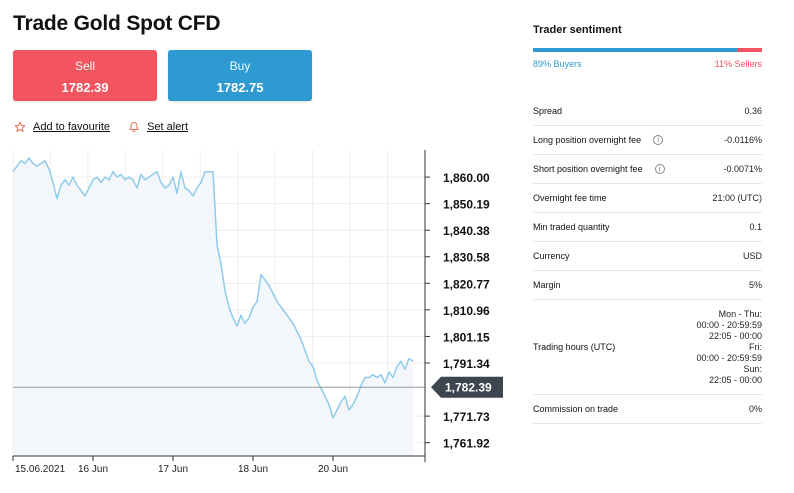 This screenshot has width=794, height=493. What do you see at coordinates (93, 469) in the screenshot?
I see `x-tick-label: 16 Jun` at bounding box center [93, 469].